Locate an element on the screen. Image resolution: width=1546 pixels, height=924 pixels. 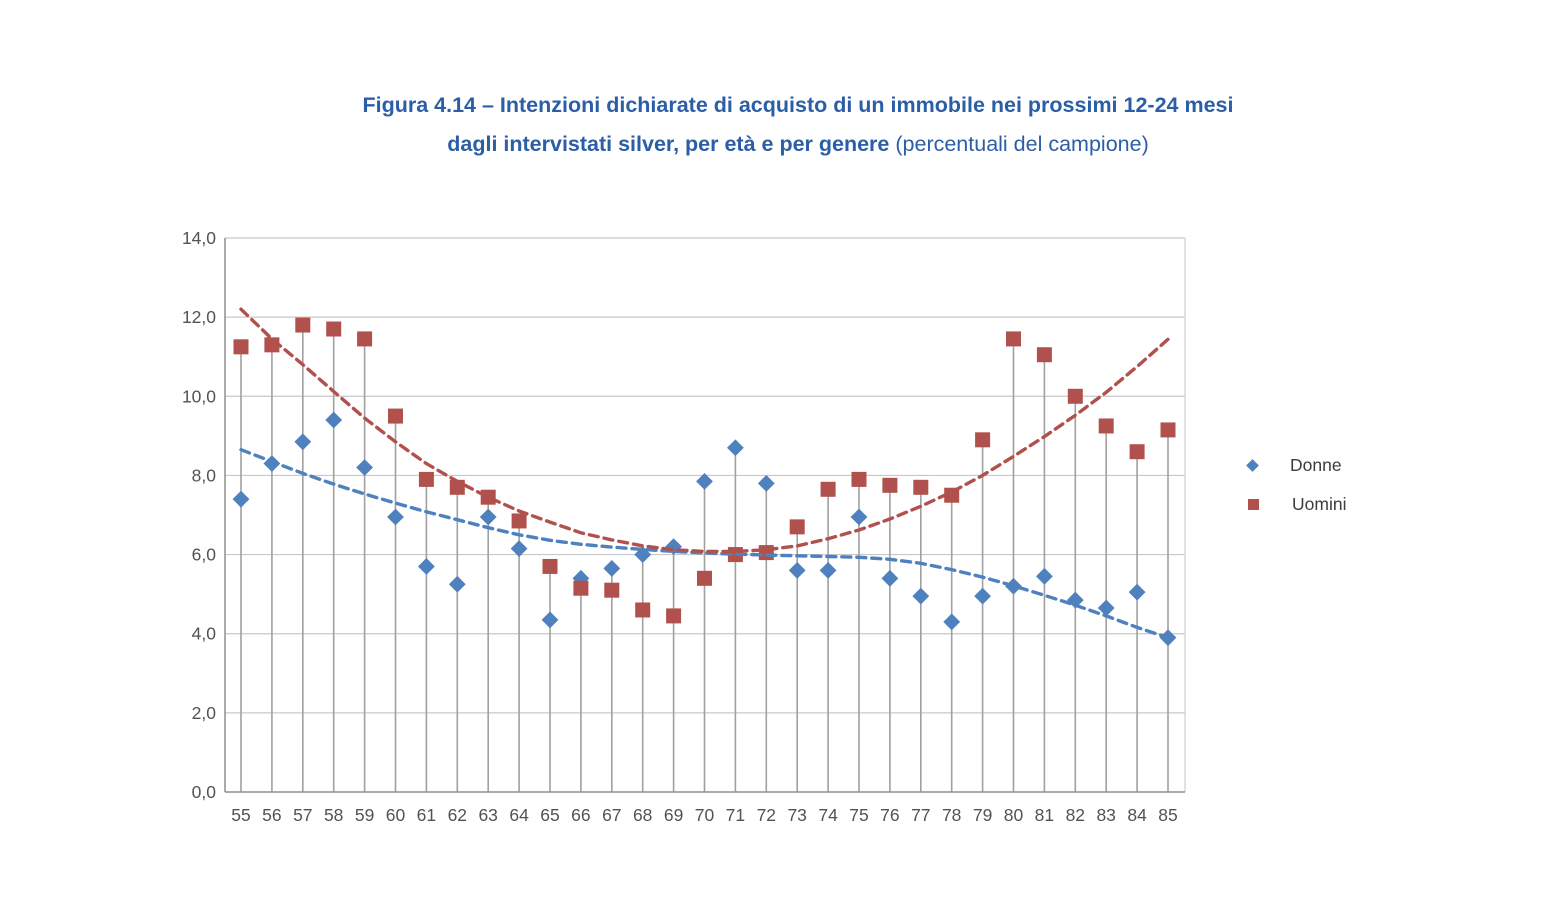
x-tick-label: 58 is located at coordinates (333, 815).